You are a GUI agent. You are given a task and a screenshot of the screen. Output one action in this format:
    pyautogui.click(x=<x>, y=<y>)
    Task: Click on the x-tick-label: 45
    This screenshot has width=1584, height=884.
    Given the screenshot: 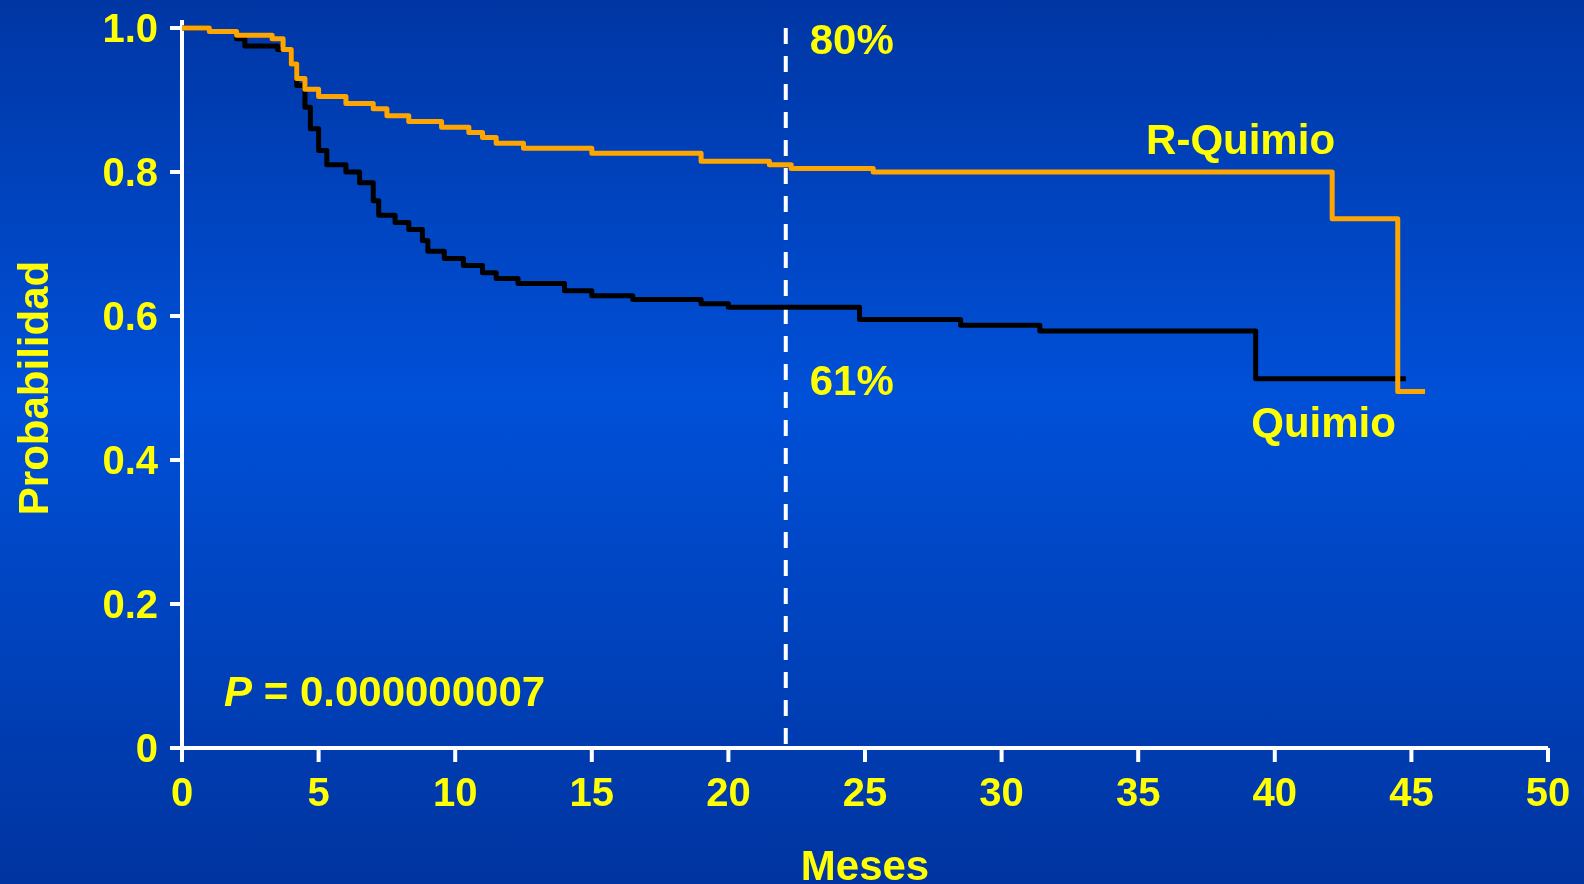 What is the action you would take?
    pyautogui.click(x=1411, y=792)
    